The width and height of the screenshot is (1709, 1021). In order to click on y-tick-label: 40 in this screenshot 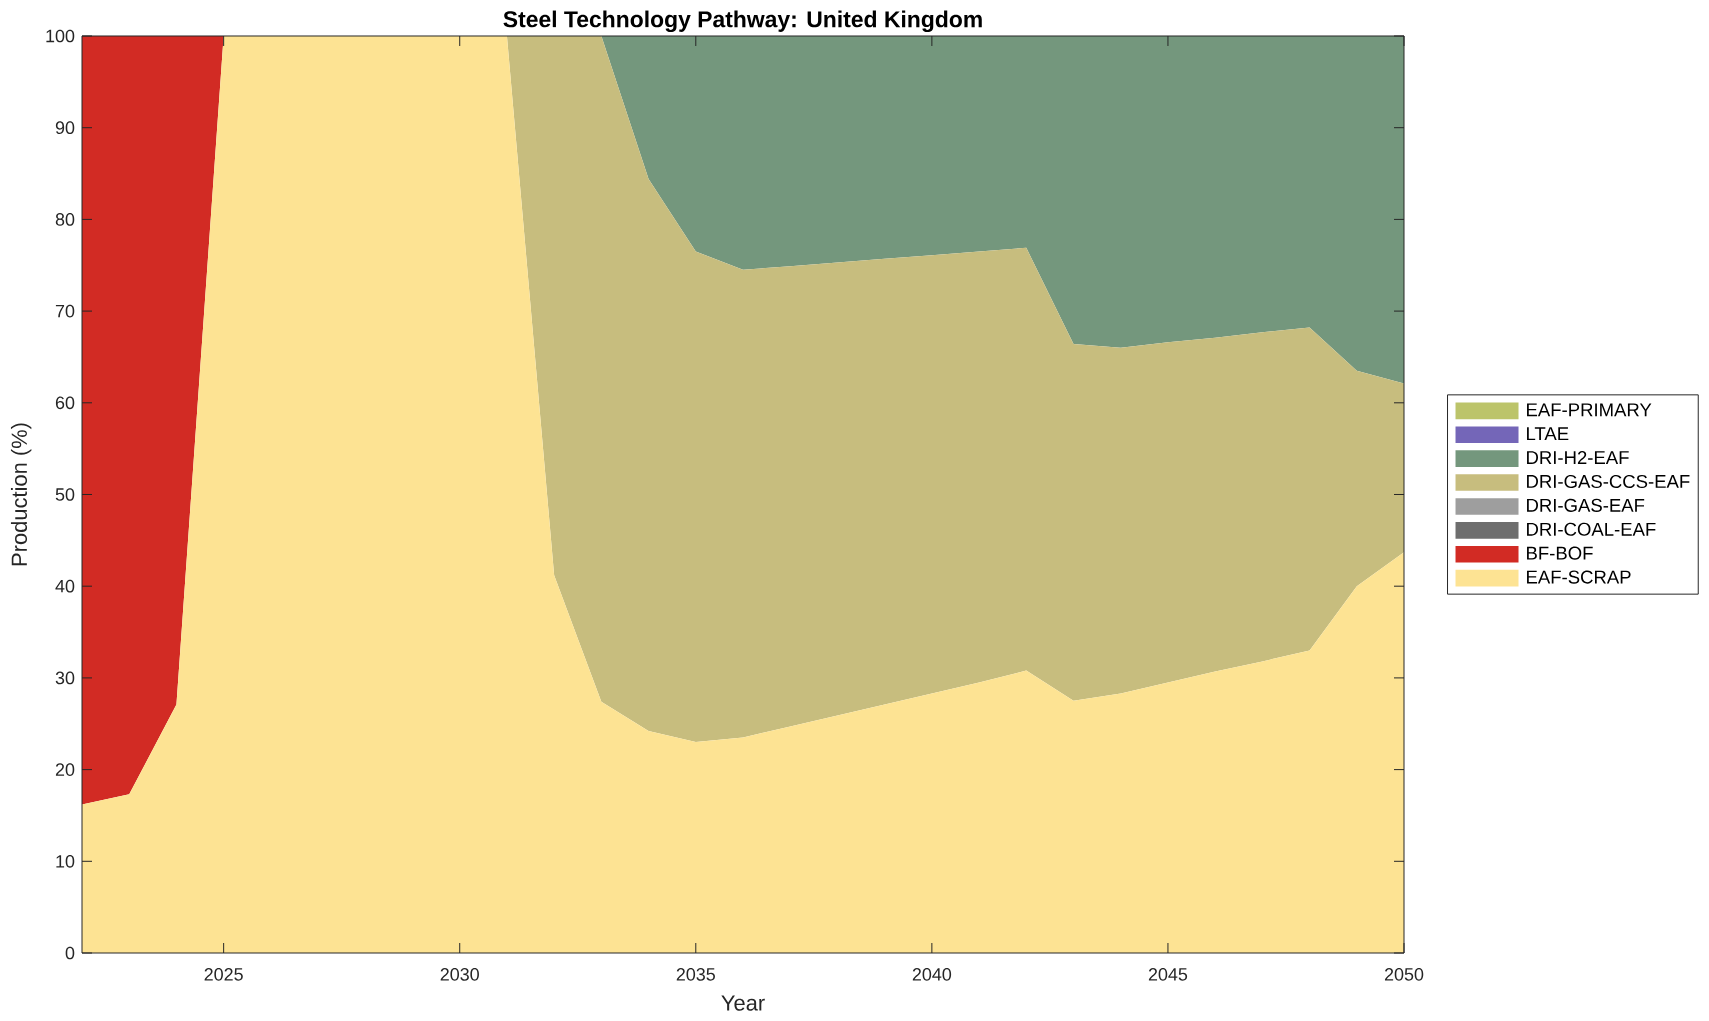, I will do `click(65, 586)`.